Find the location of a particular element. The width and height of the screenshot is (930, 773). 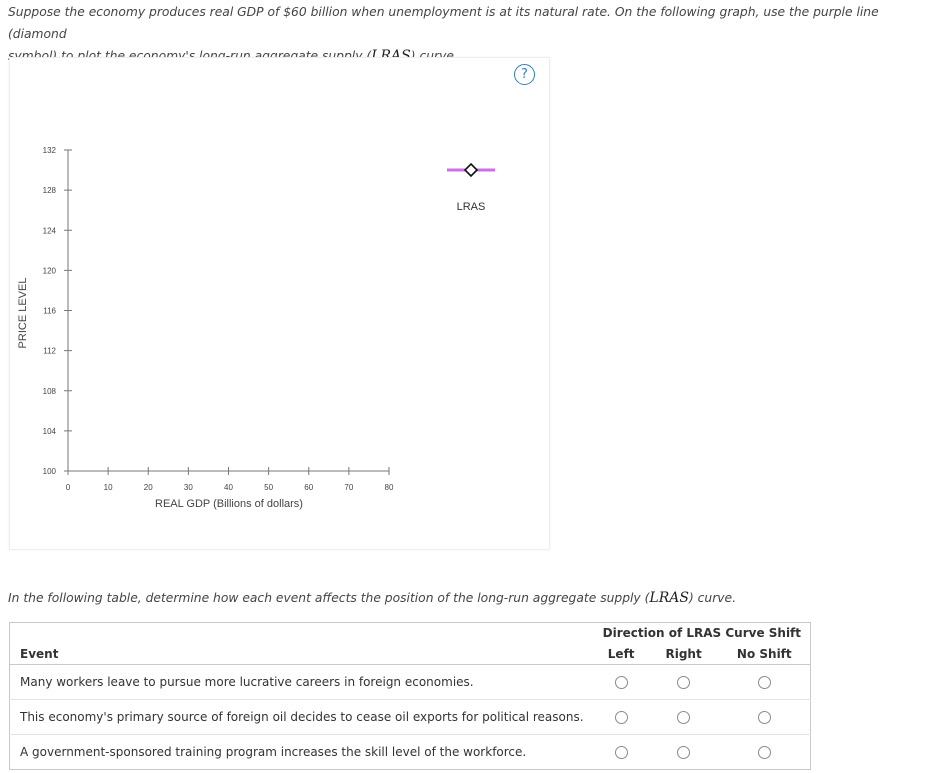

chart-axes is located at coordinates (228, 311).